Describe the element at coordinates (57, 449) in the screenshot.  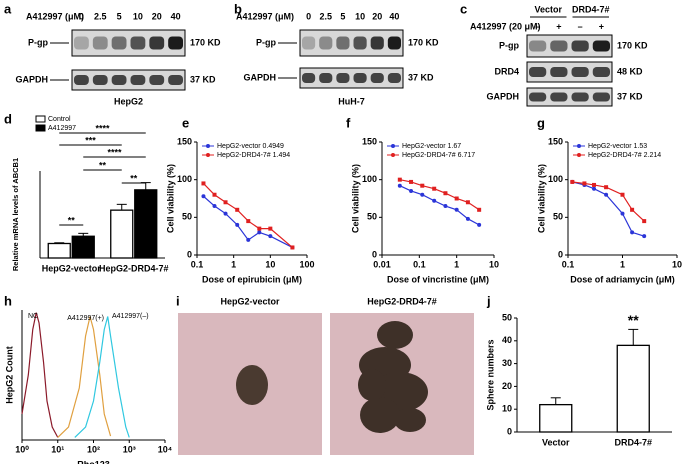
I see `x-tick-label: 10¹` at that location.